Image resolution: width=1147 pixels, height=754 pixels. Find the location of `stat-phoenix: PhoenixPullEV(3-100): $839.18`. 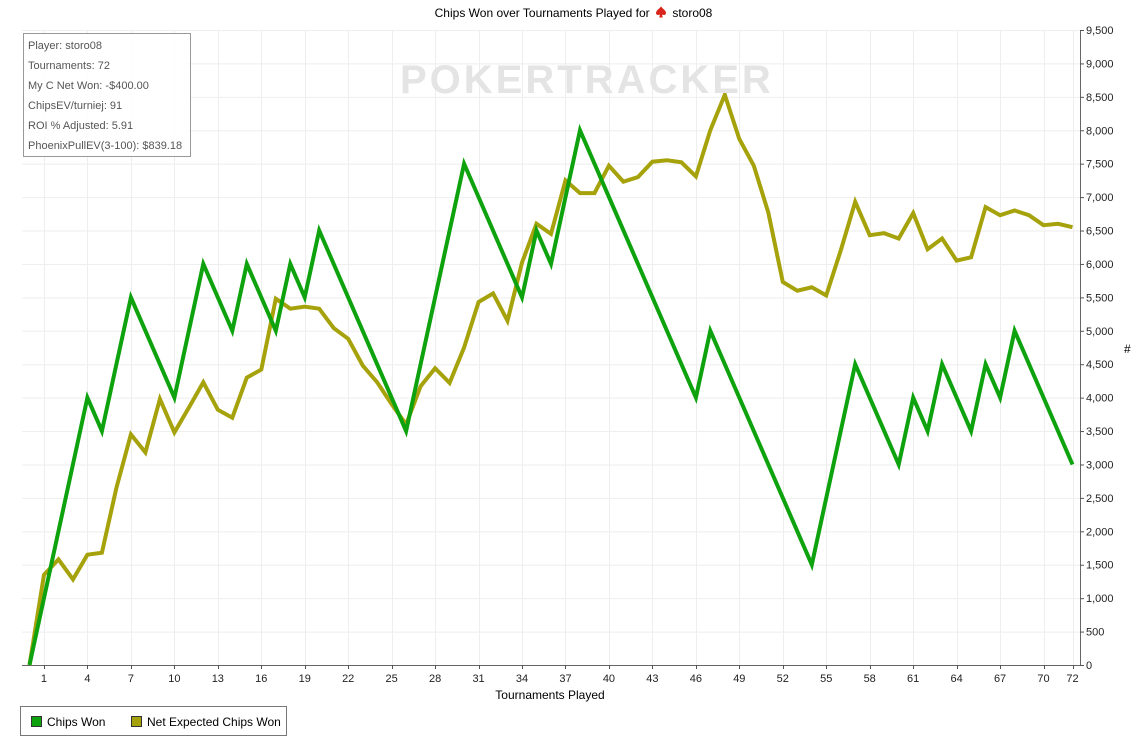

stat-phoenix: PhoenixPullEV(3-100): $839.18 is located at coordinates (105, 146).